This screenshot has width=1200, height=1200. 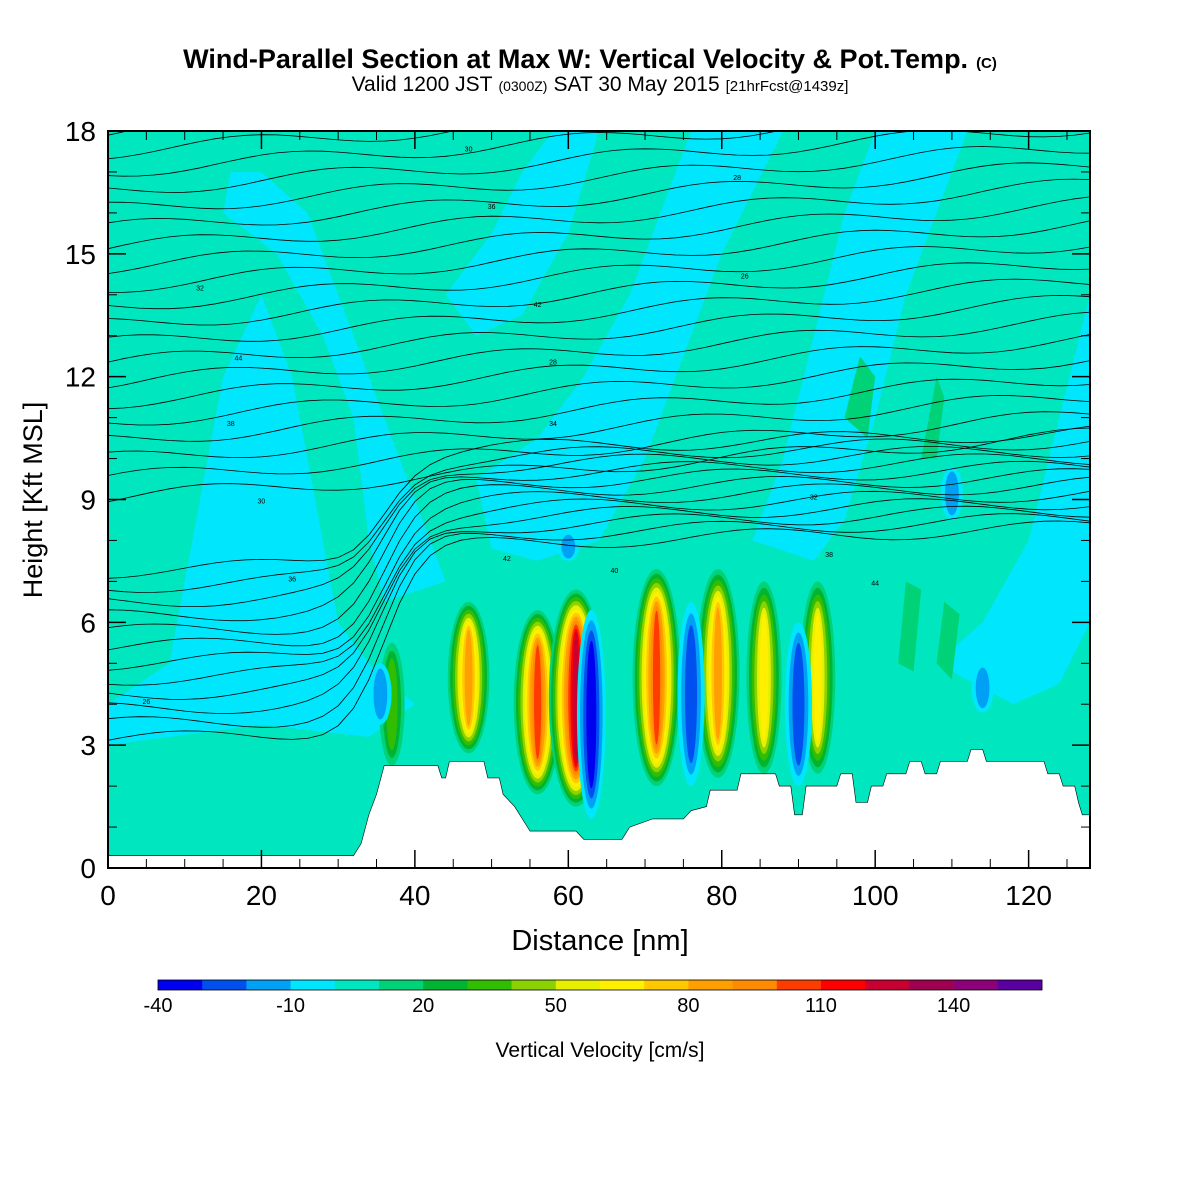 I want to click on x-tick-label: 0, so click(x=108, y=895).